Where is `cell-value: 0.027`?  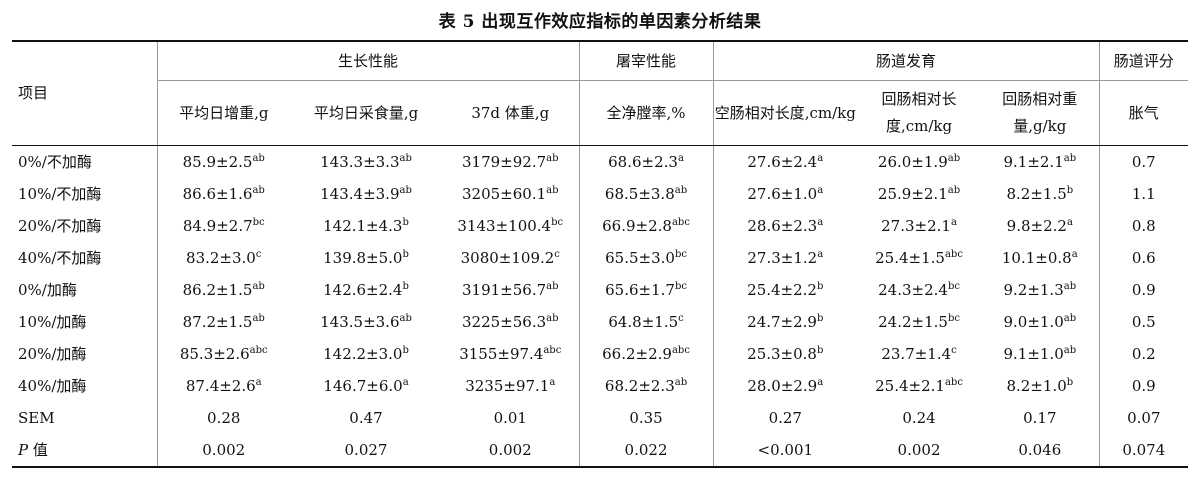 cell-value: 0.027 is located at coordinates (366, 449).